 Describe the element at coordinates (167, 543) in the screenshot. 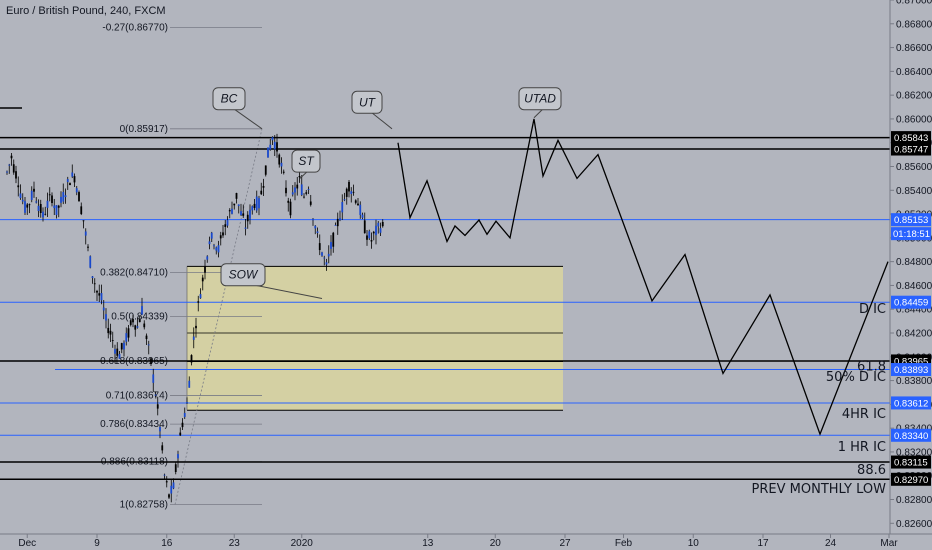

I see `time-tick-label: 16` at that location.